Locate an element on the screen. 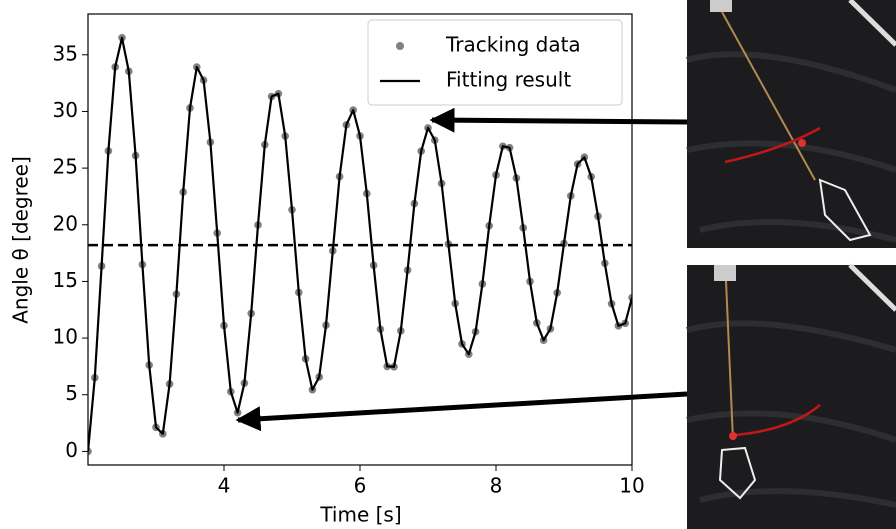 The image size is (896, 529). legend-label: Tracking data is located at coordinates (513, 45).